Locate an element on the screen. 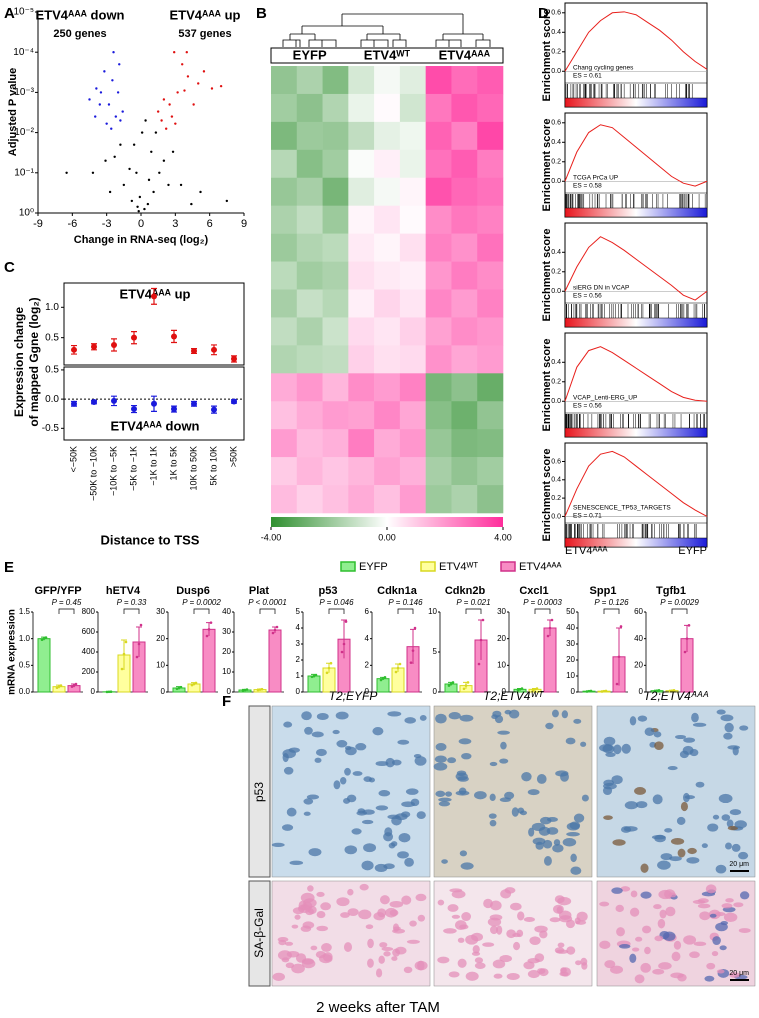  gene-set: SENESCENCE_TP53_TARGETS is located at coordinates (622, 508).